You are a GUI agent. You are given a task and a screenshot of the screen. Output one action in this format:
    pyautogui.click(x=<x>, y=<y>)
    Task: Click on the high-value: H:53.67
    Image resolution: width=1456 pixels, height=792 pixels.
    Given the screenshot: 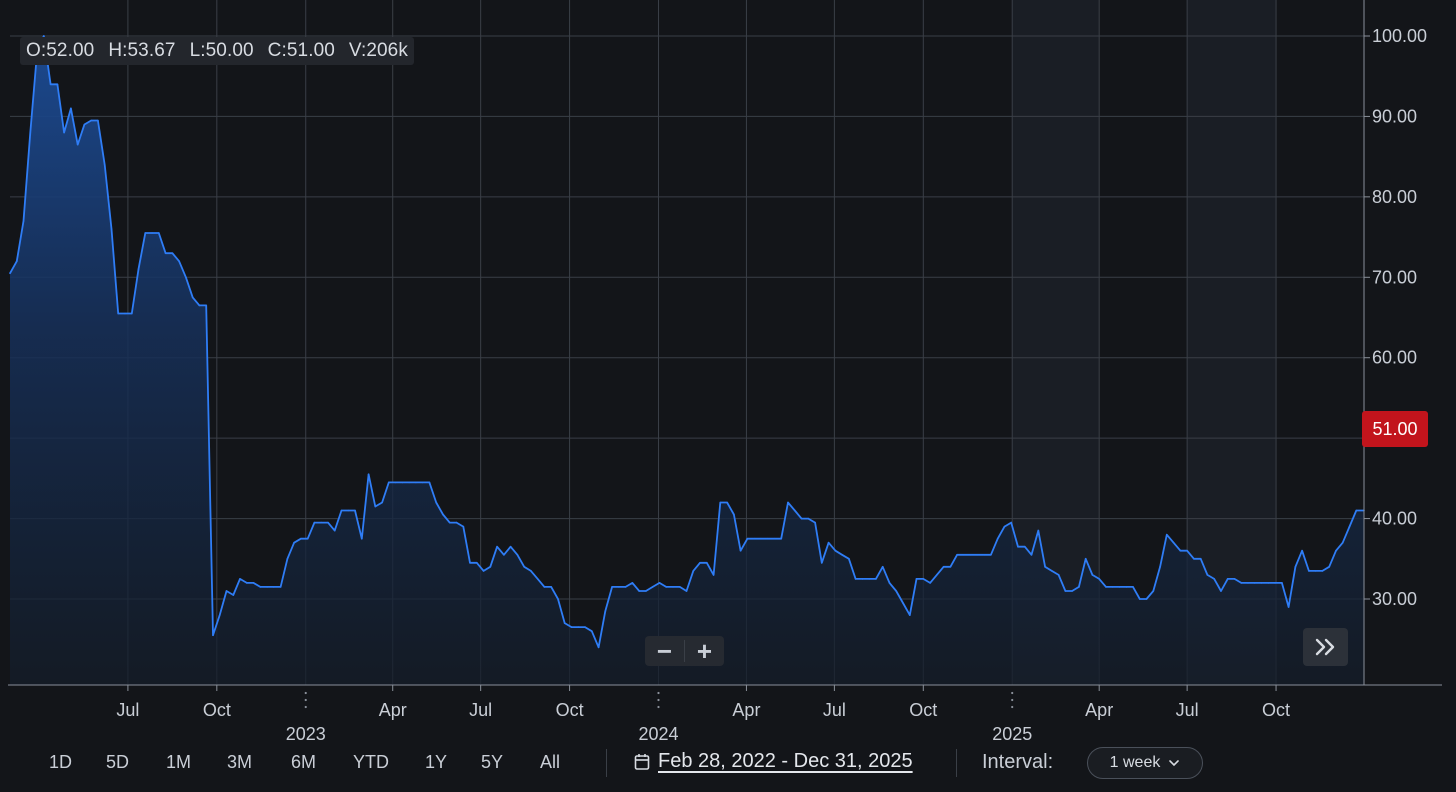 What is the action you would take?
    pyautogui.click(x=142, y=50)
    